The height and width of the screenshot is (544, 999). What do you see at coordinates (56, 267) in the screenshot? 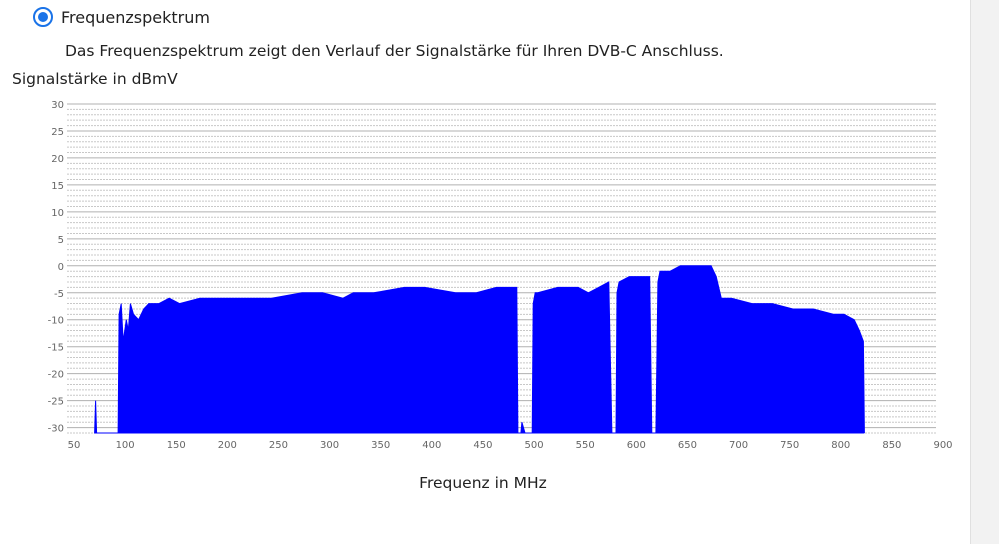
I see `y-ticks: 30 25 20 15 10 5 0 -5 -10 -15 -20 -25 -30` at bounding box center [56, 267].